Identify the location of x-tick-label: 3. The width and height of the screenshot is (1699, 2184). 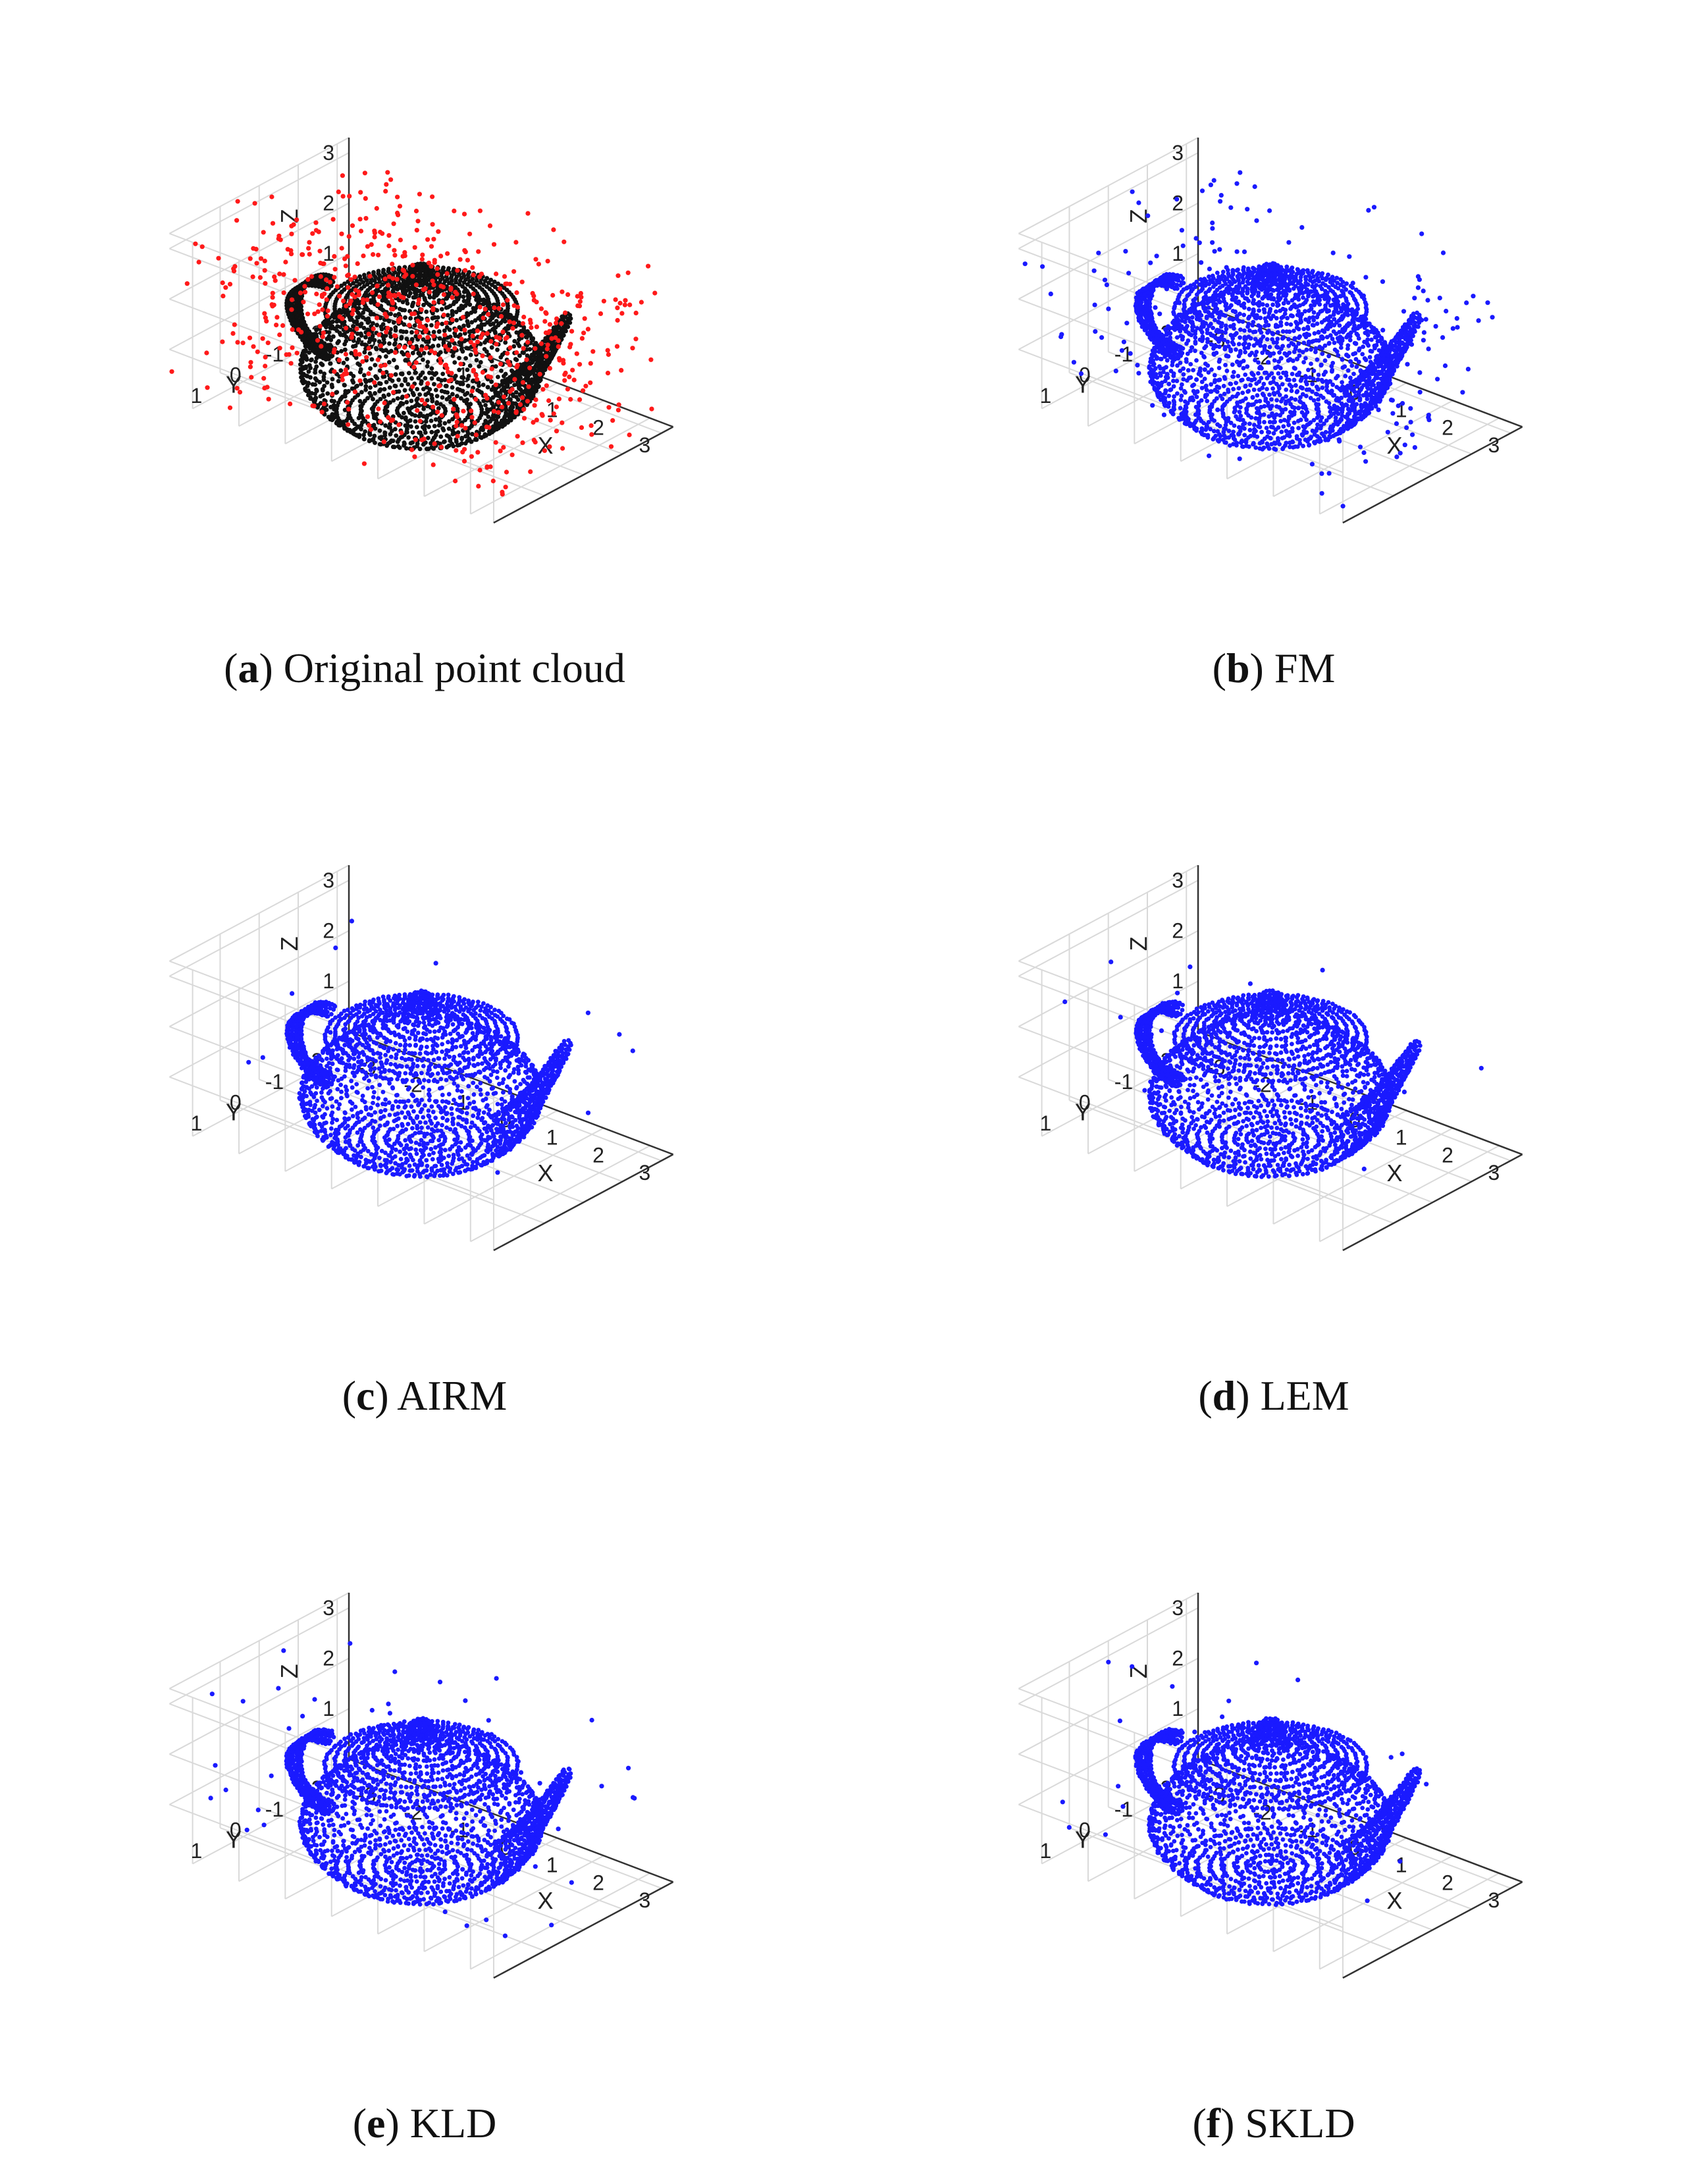
(1494, 445).